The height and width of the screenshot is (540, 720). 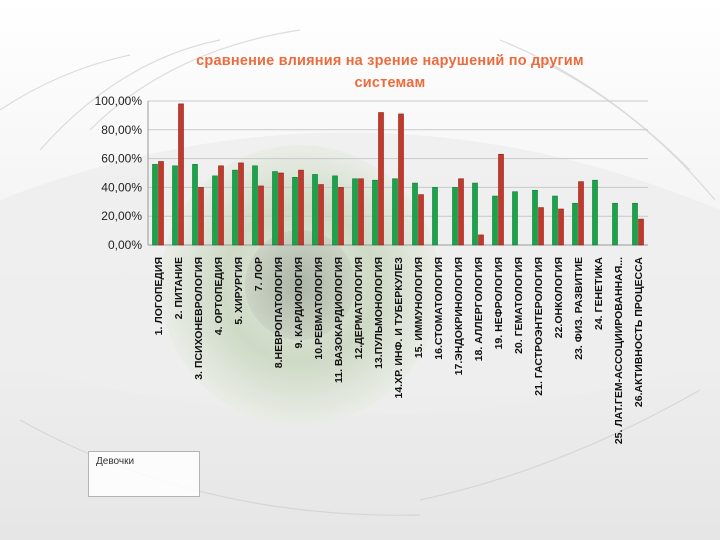 I want to click on y-tick-label: 0,00%, so click(x=125, y=245).